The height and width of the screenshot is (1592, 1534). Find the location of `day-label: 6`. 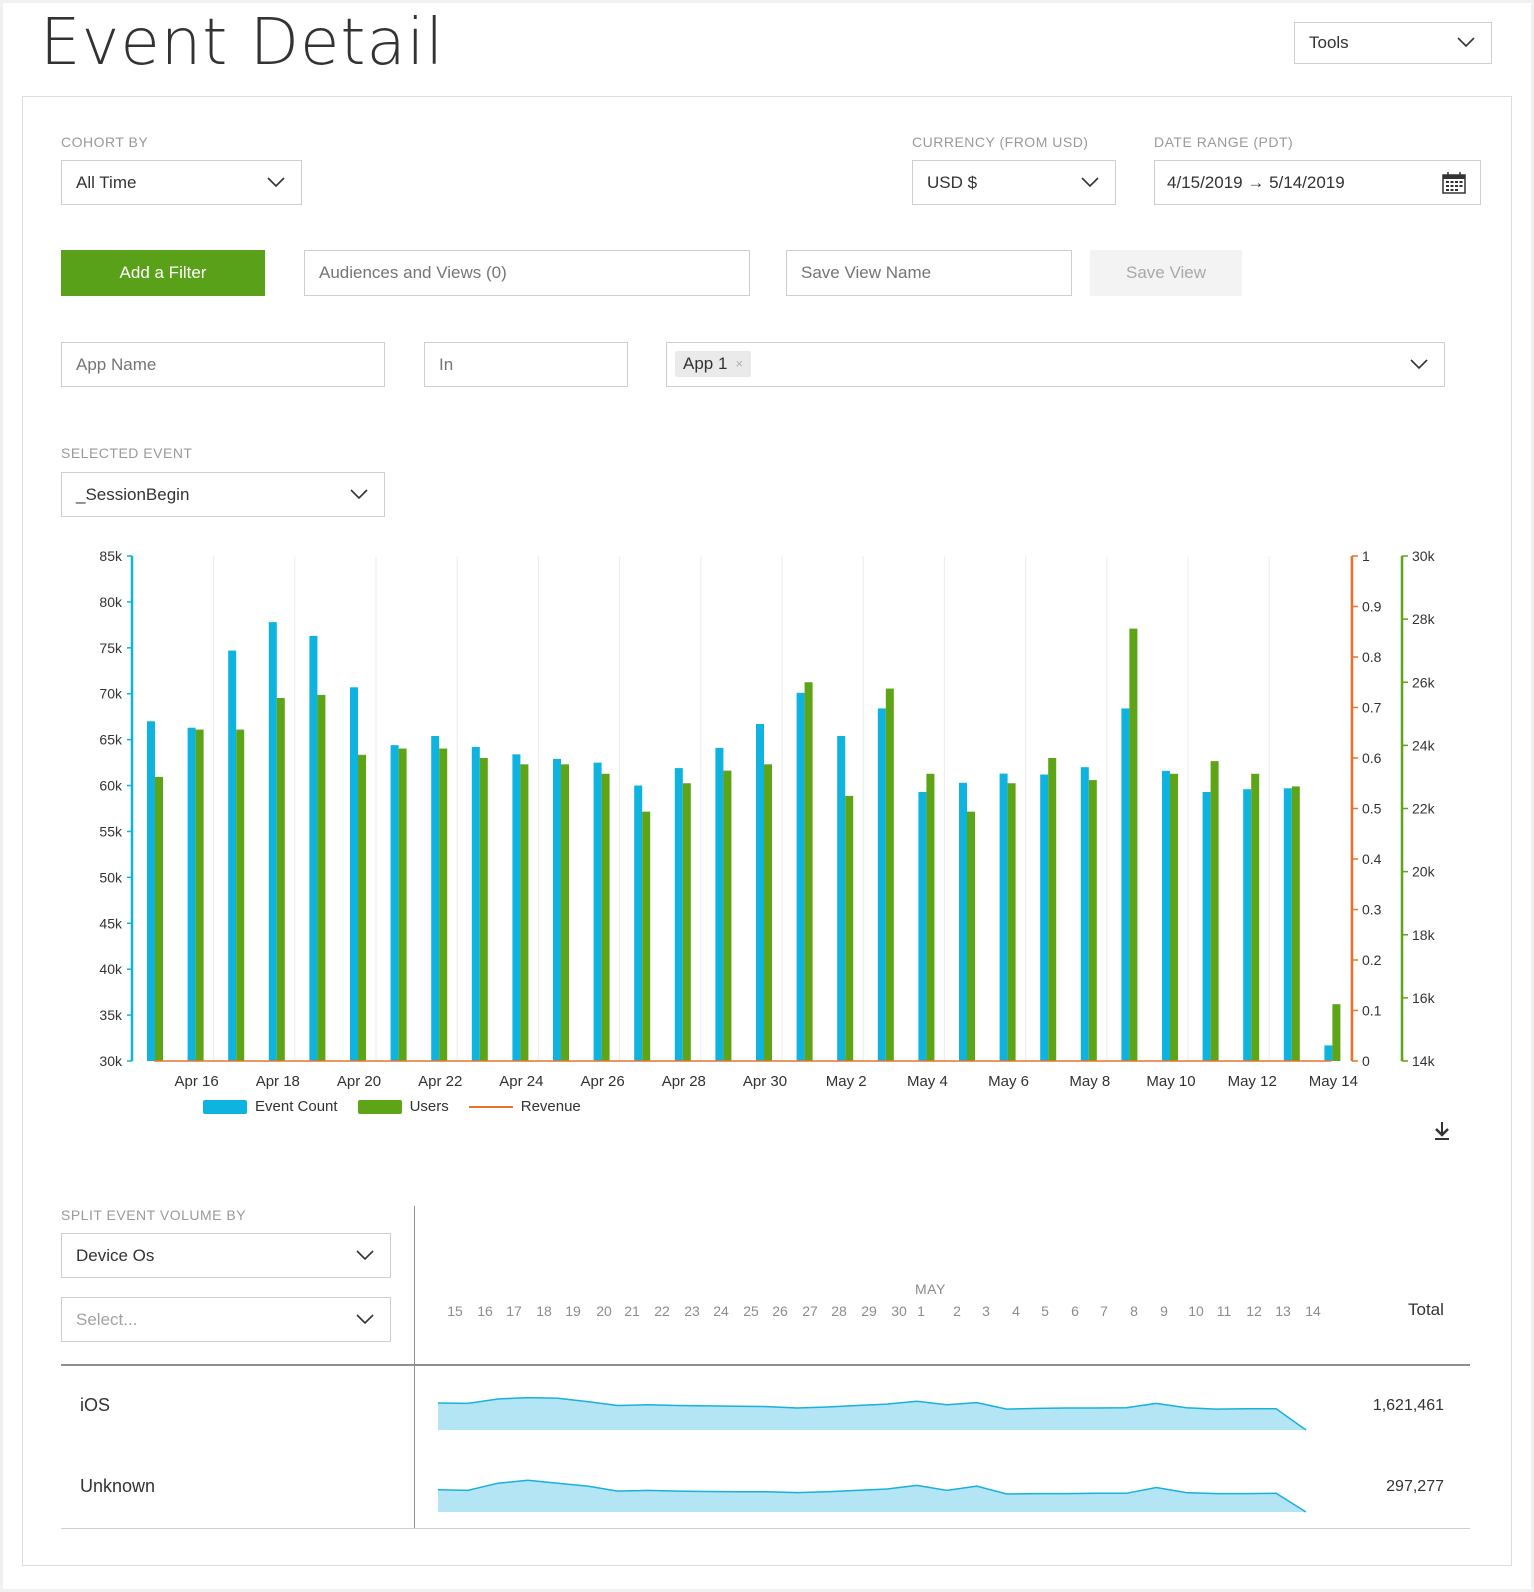

day-label: 6 is located at coordinates (1075, 1311).